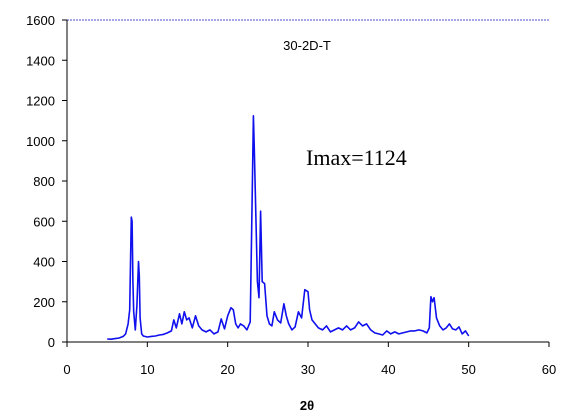 This screenshot has height=416, width=564. What do you see at coordinates (356, 157) in the screenshot?
I see `imax-annotation: Imax=1124` at bounding box center [356, 157].